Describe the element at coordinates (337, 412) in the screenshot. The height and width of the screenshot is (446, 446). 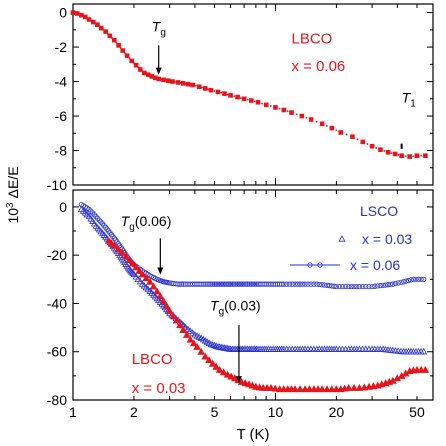
I see `x-tick-label: 20` at that location.